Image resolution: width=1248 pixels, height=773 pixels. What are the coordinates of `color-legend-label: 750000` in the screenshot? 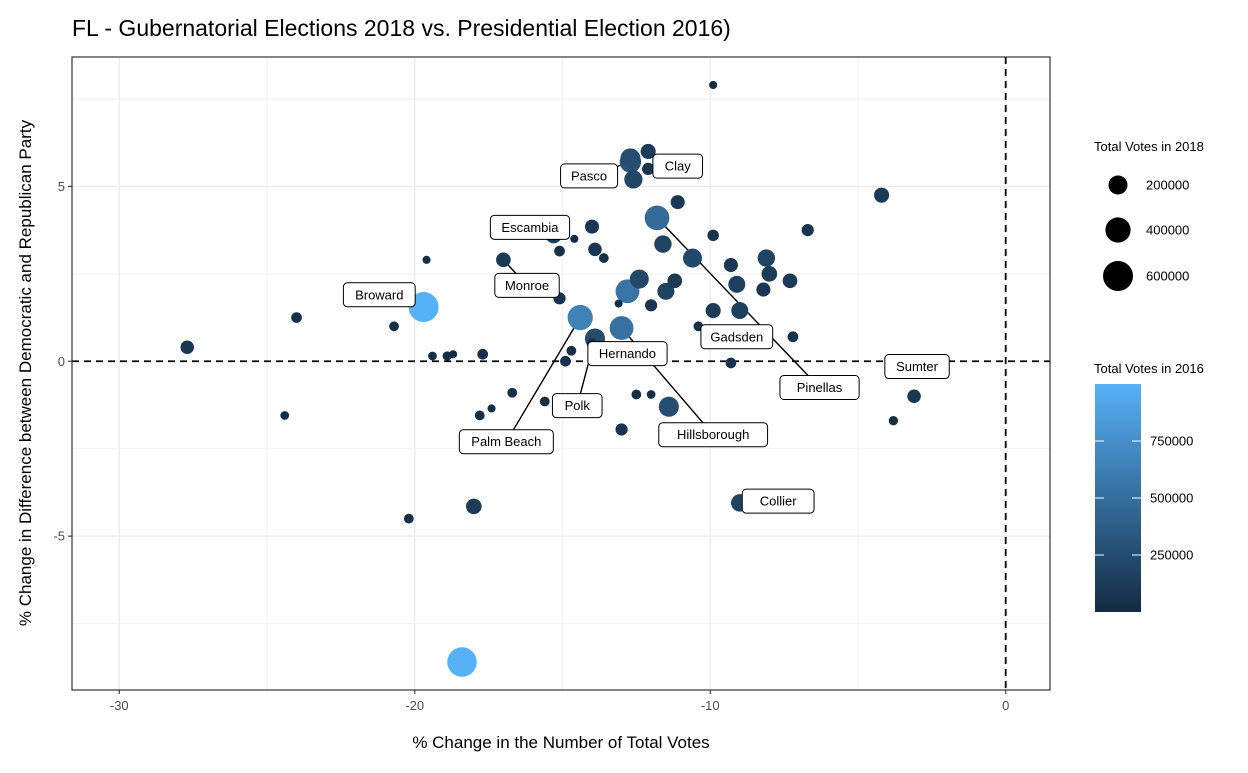 It's located at (1171, 441).